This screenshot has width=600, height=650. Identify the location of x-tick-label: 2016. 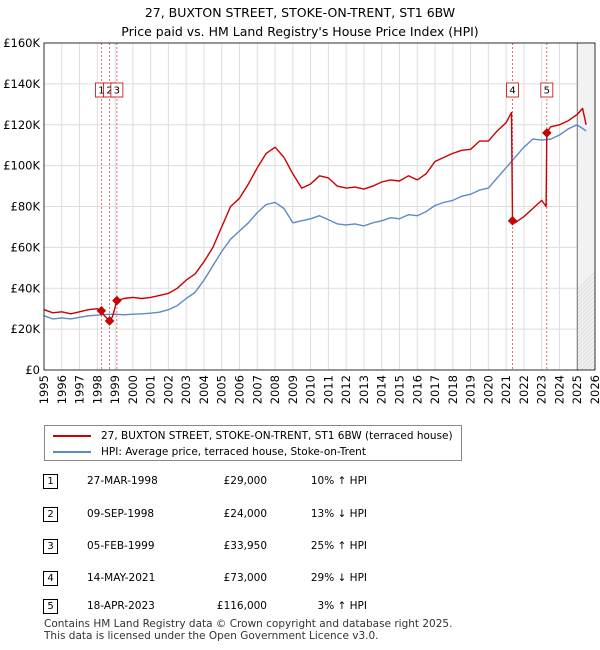
(417, 389).